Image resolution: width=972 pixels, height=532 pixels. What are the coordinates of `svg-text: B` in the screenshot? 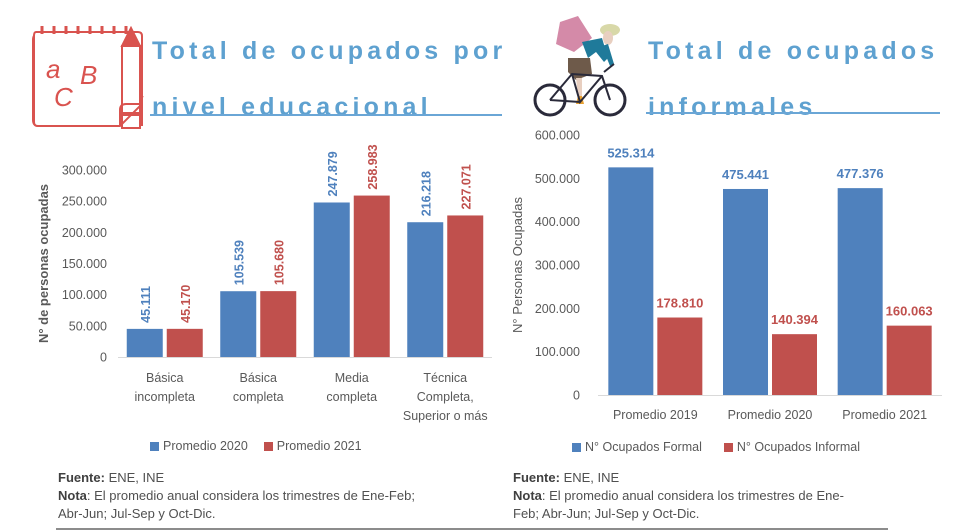 It's located at (88, 75).